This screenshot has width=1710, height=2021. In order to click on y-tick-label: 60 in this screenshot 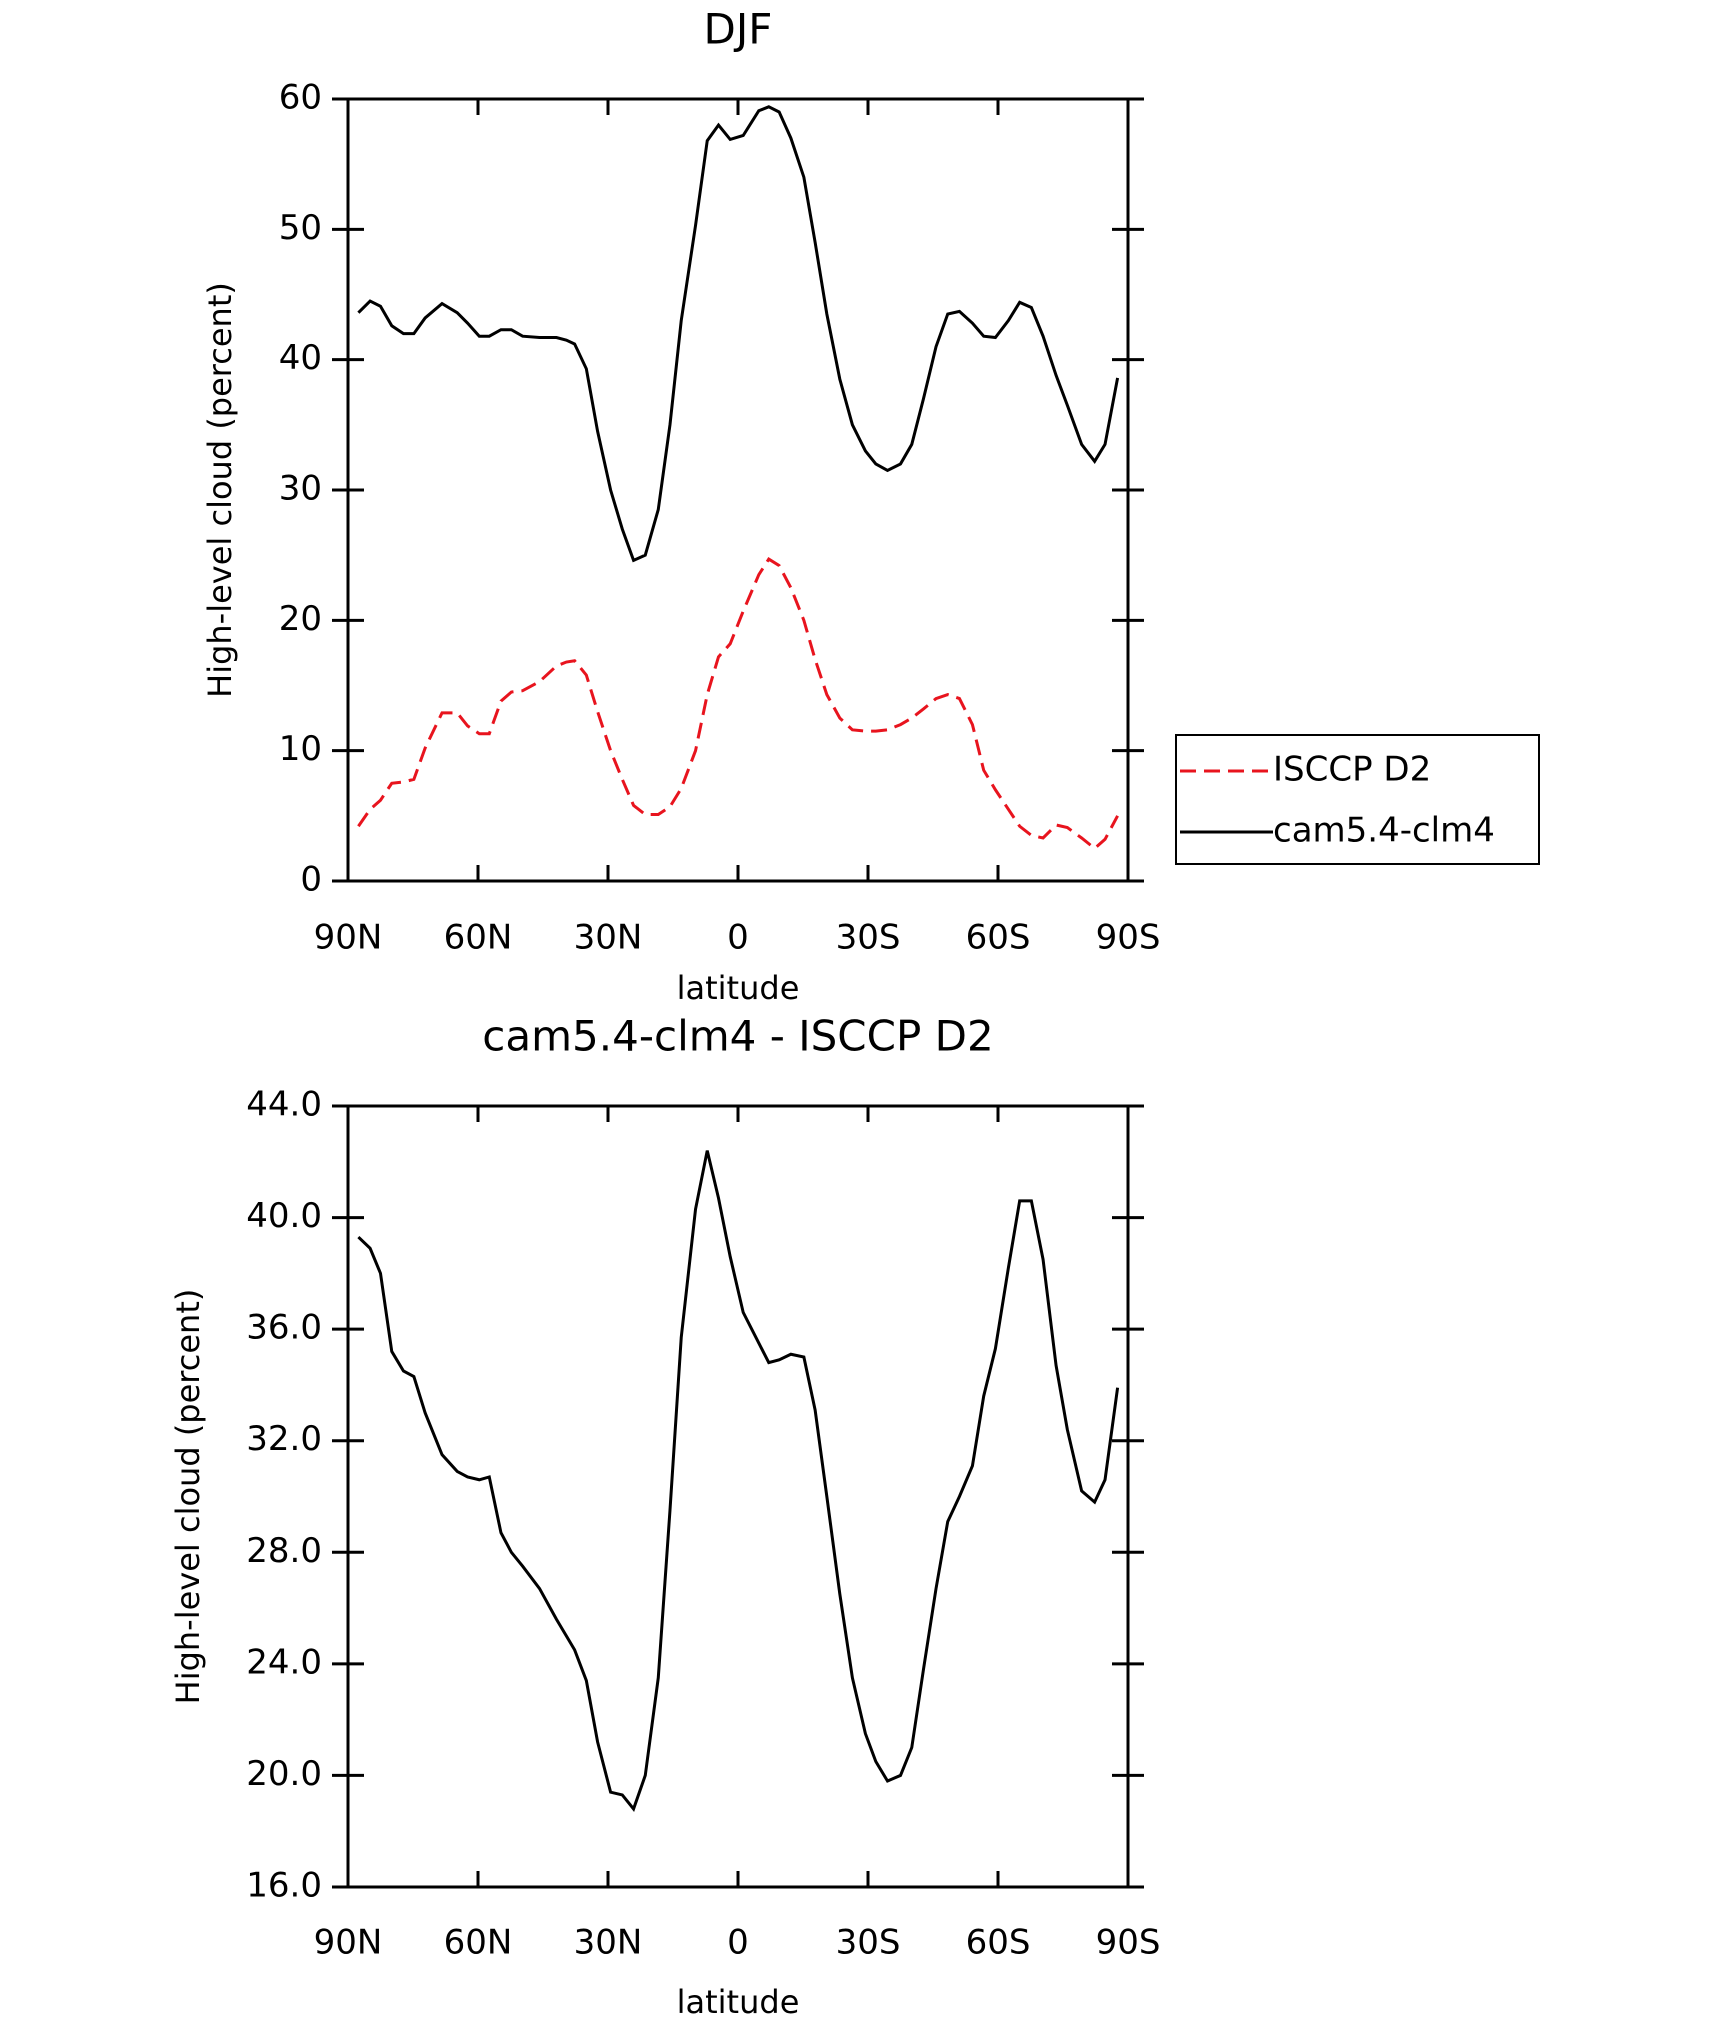, I will do `click(300, 98)`.